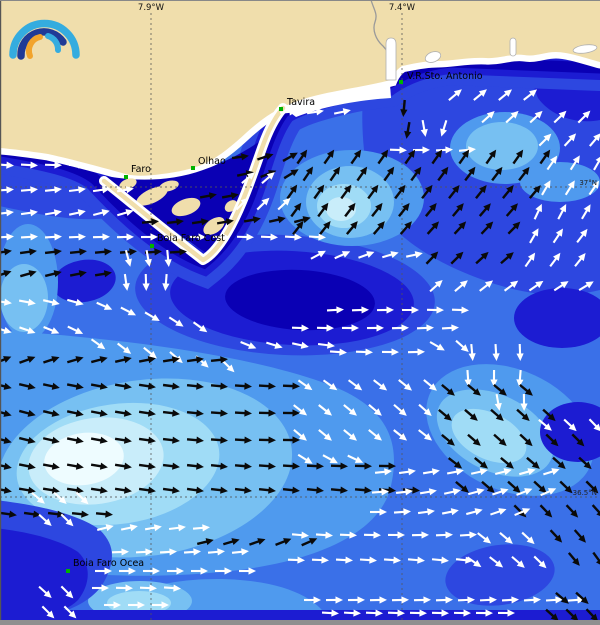 This screenshot has height=625, width=600. What do you see at coordinates (337, 100) in the screenshot?
I see `coastal-shallow-band` at bounding box center [337, 100].